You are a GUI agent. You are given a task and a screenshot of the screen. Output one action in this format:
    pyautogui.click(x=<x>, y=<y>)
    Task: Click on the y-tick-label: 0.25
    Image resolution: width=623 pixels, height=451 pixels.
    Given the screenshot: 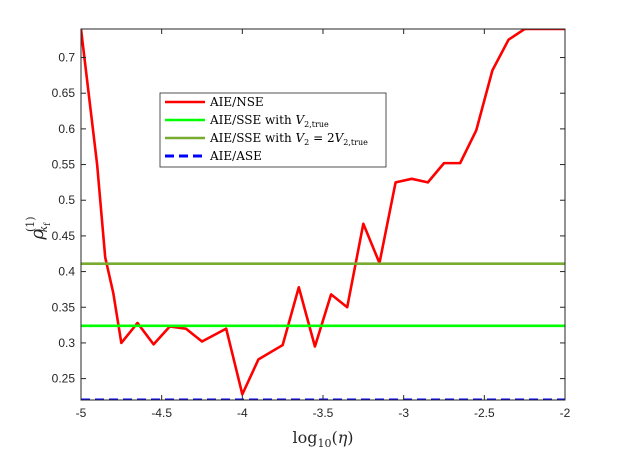 What is the action you would take?
    pyautogui.click(x=64, y=379)
    